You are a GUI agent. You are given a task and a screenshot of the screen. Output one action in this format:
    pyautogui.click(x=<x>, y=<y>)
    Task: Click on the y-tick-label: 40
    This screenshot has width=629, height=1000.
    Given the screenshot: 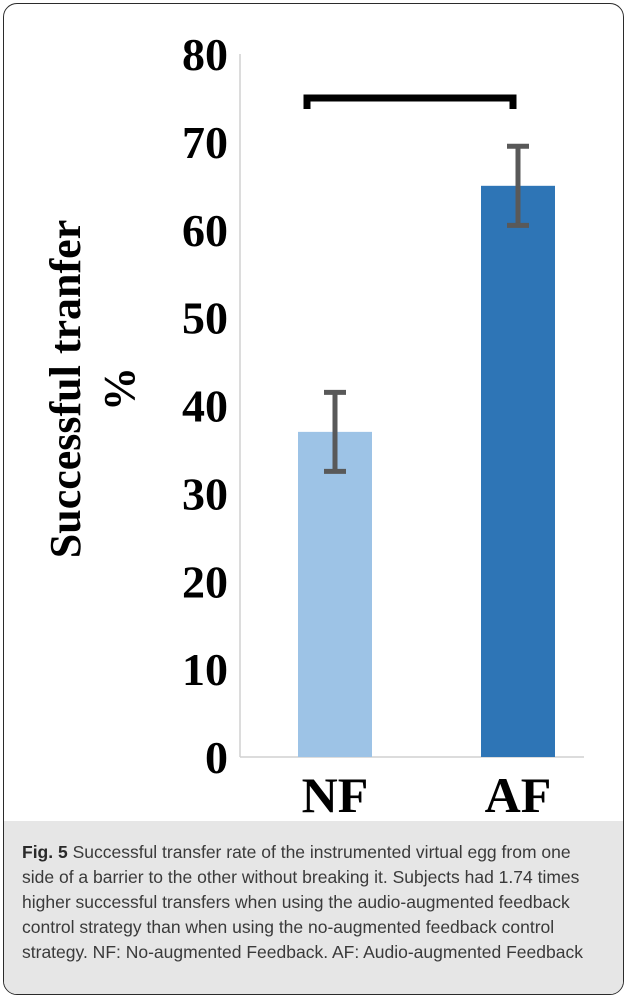 What is the action you would take?
    pyautogui.click(x=205, y=406)
    